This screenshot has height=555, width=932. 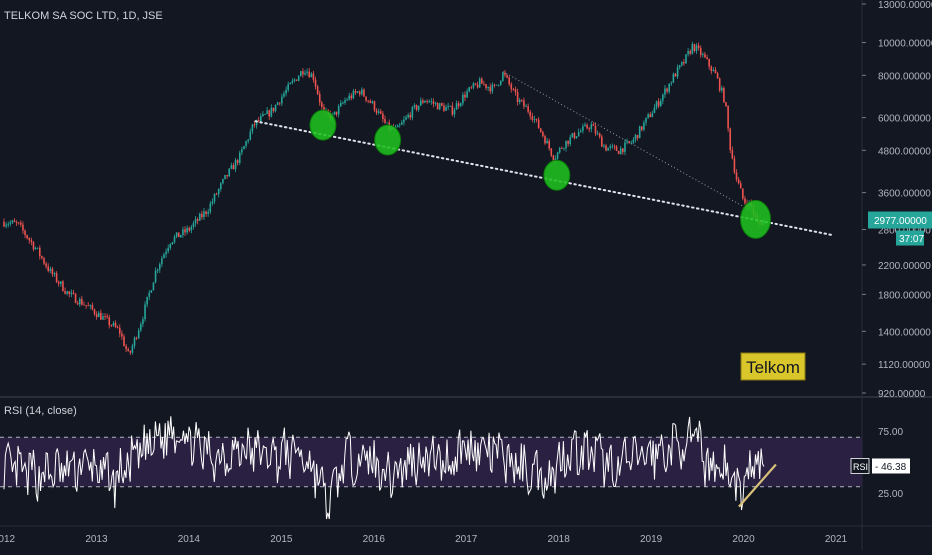 What do you see at coordinates (757, 485) in the screenshot?
I see `rsi-trendline` at bounding box center [757, 485].